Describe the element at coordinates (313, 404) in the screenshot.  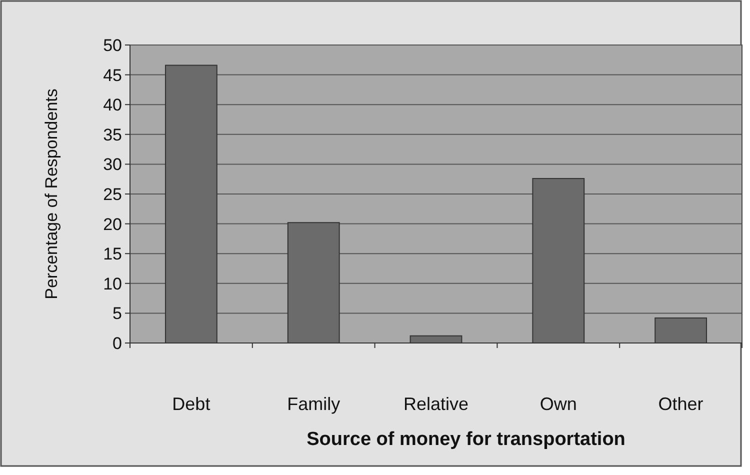
I see `x-tick-label: Family` at that location.